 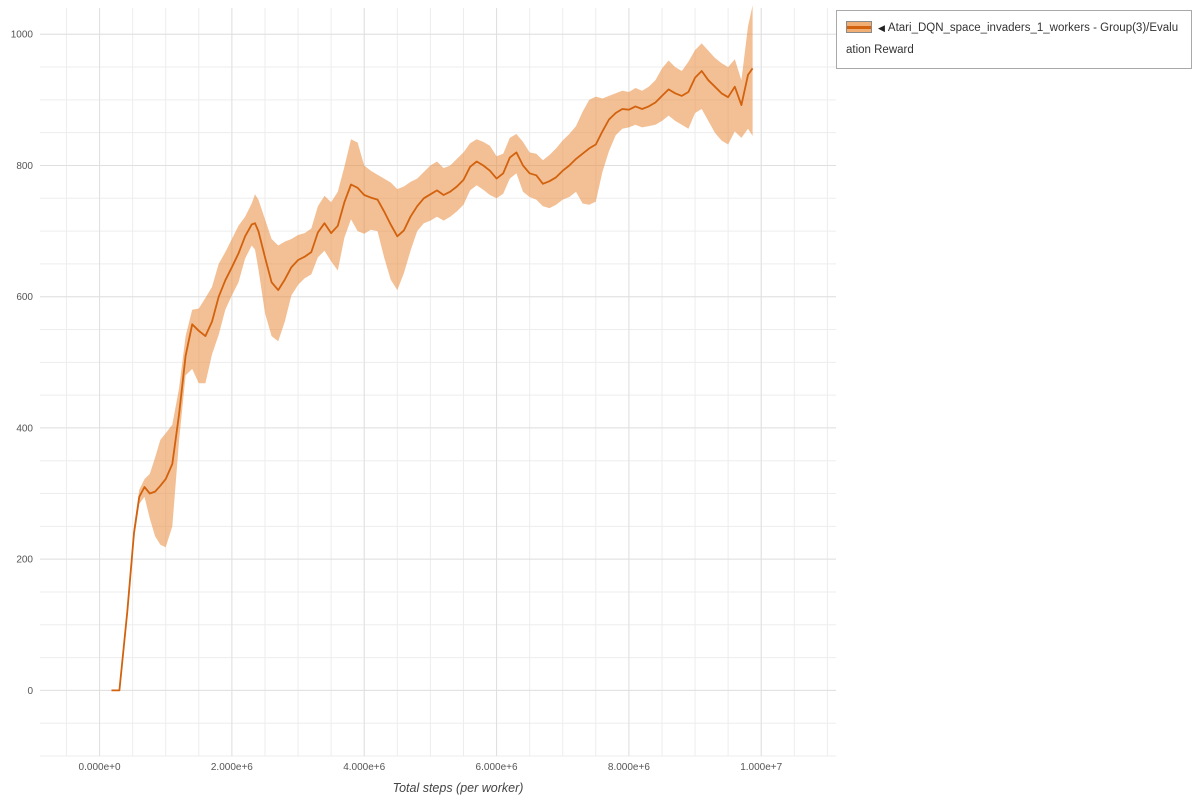 What do you see at coordinates (24, 560) in the screenshot?
I see `y-tick-label: 200` at bounding box center [24, 560].